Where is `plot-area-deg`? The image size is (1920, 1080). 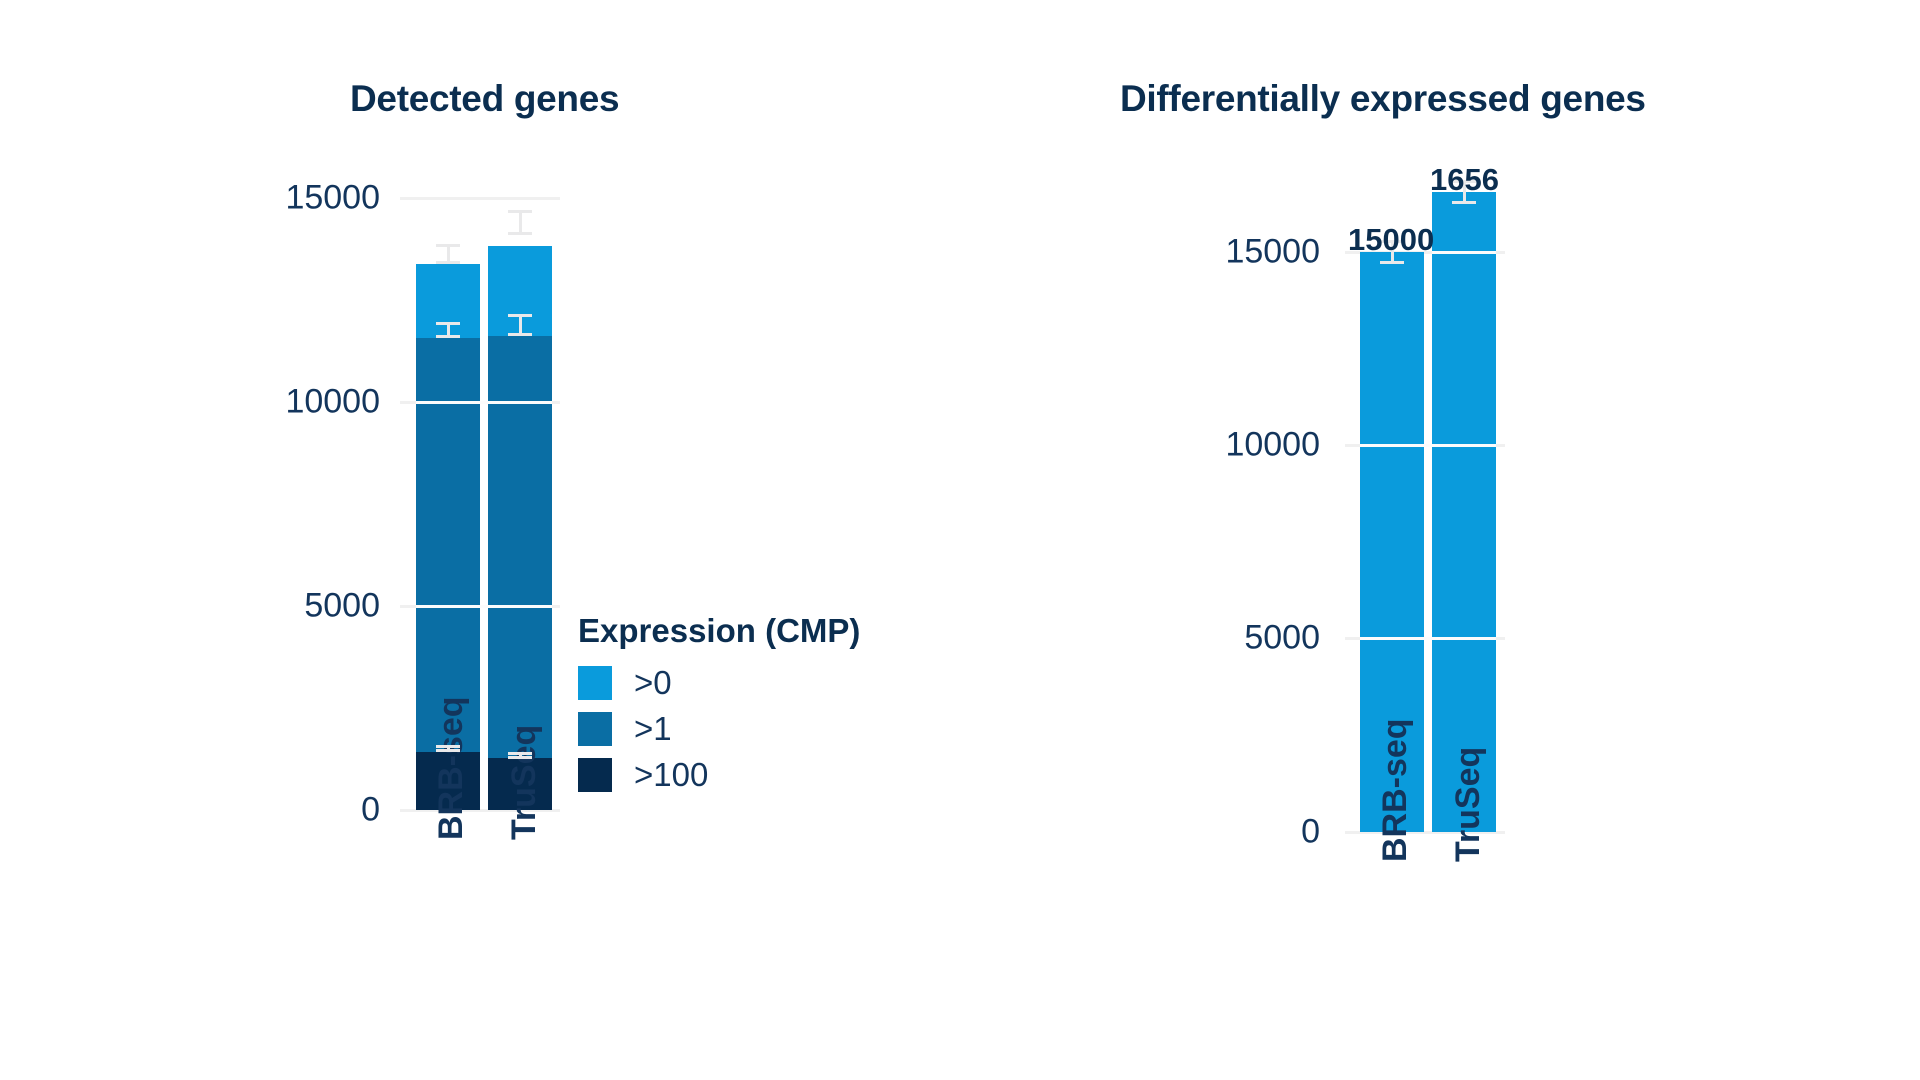 plot-area-deg is located at coordinates (1430, 491).